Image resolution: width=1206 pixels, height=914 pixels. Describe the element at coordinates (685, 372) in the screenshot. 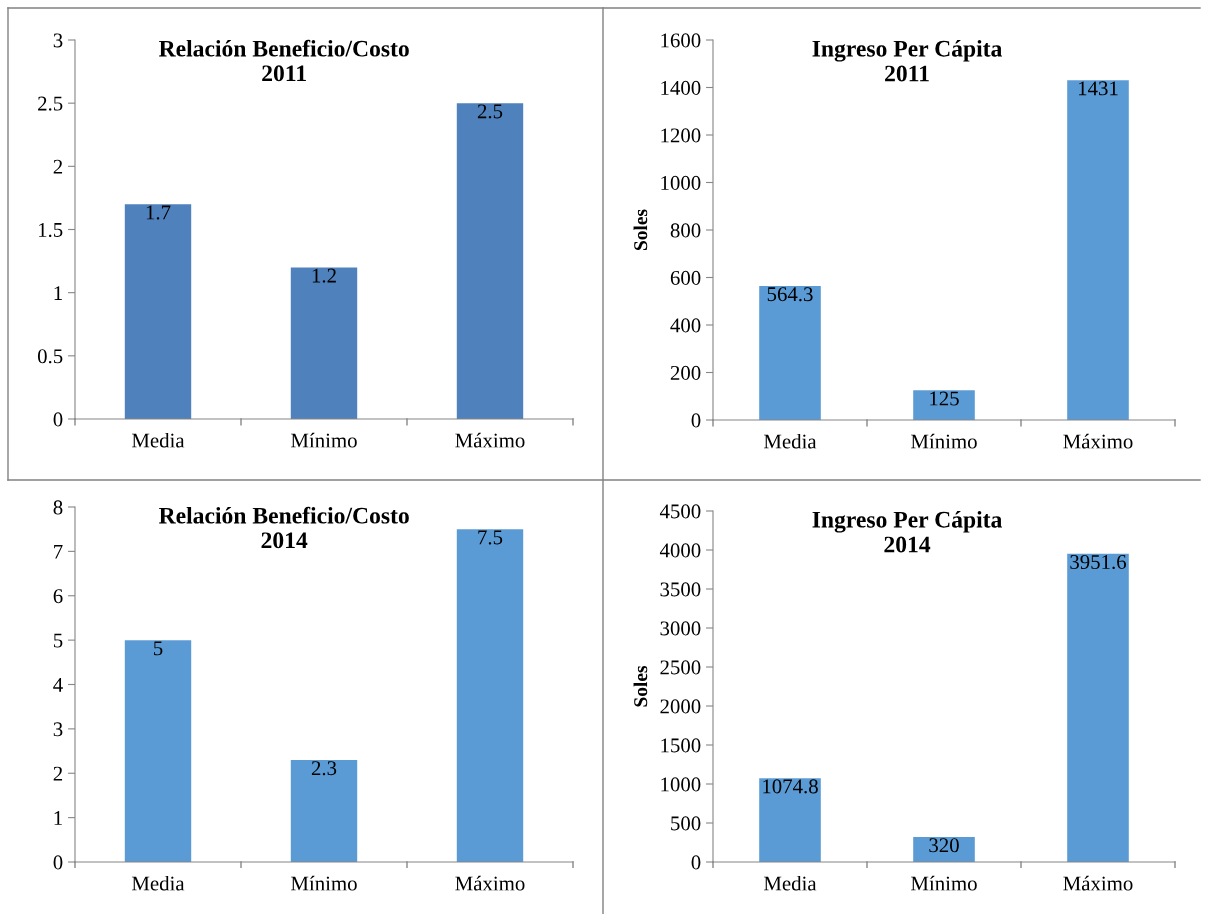

I see `y-tick-label: 200` at that location.